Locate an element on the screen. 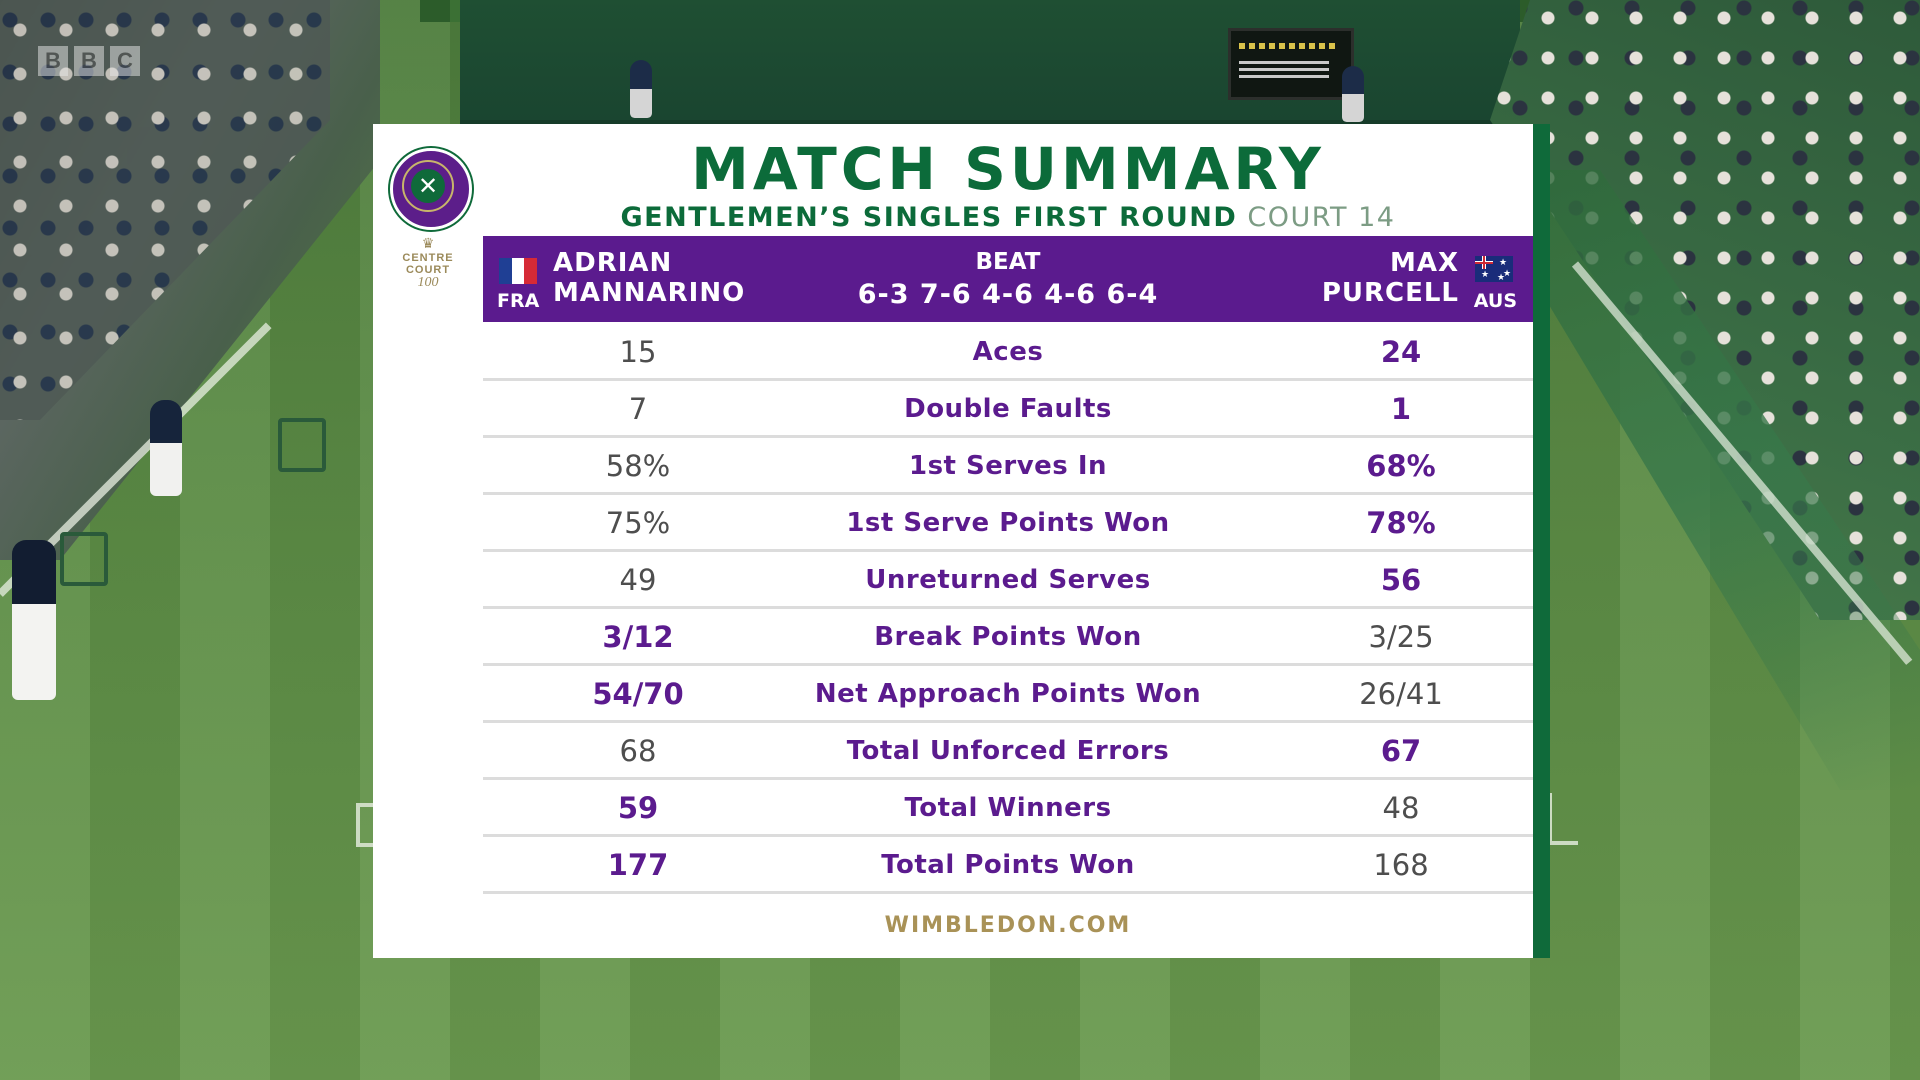  stat-left-value: 68 is located at coordinates (638, 751).